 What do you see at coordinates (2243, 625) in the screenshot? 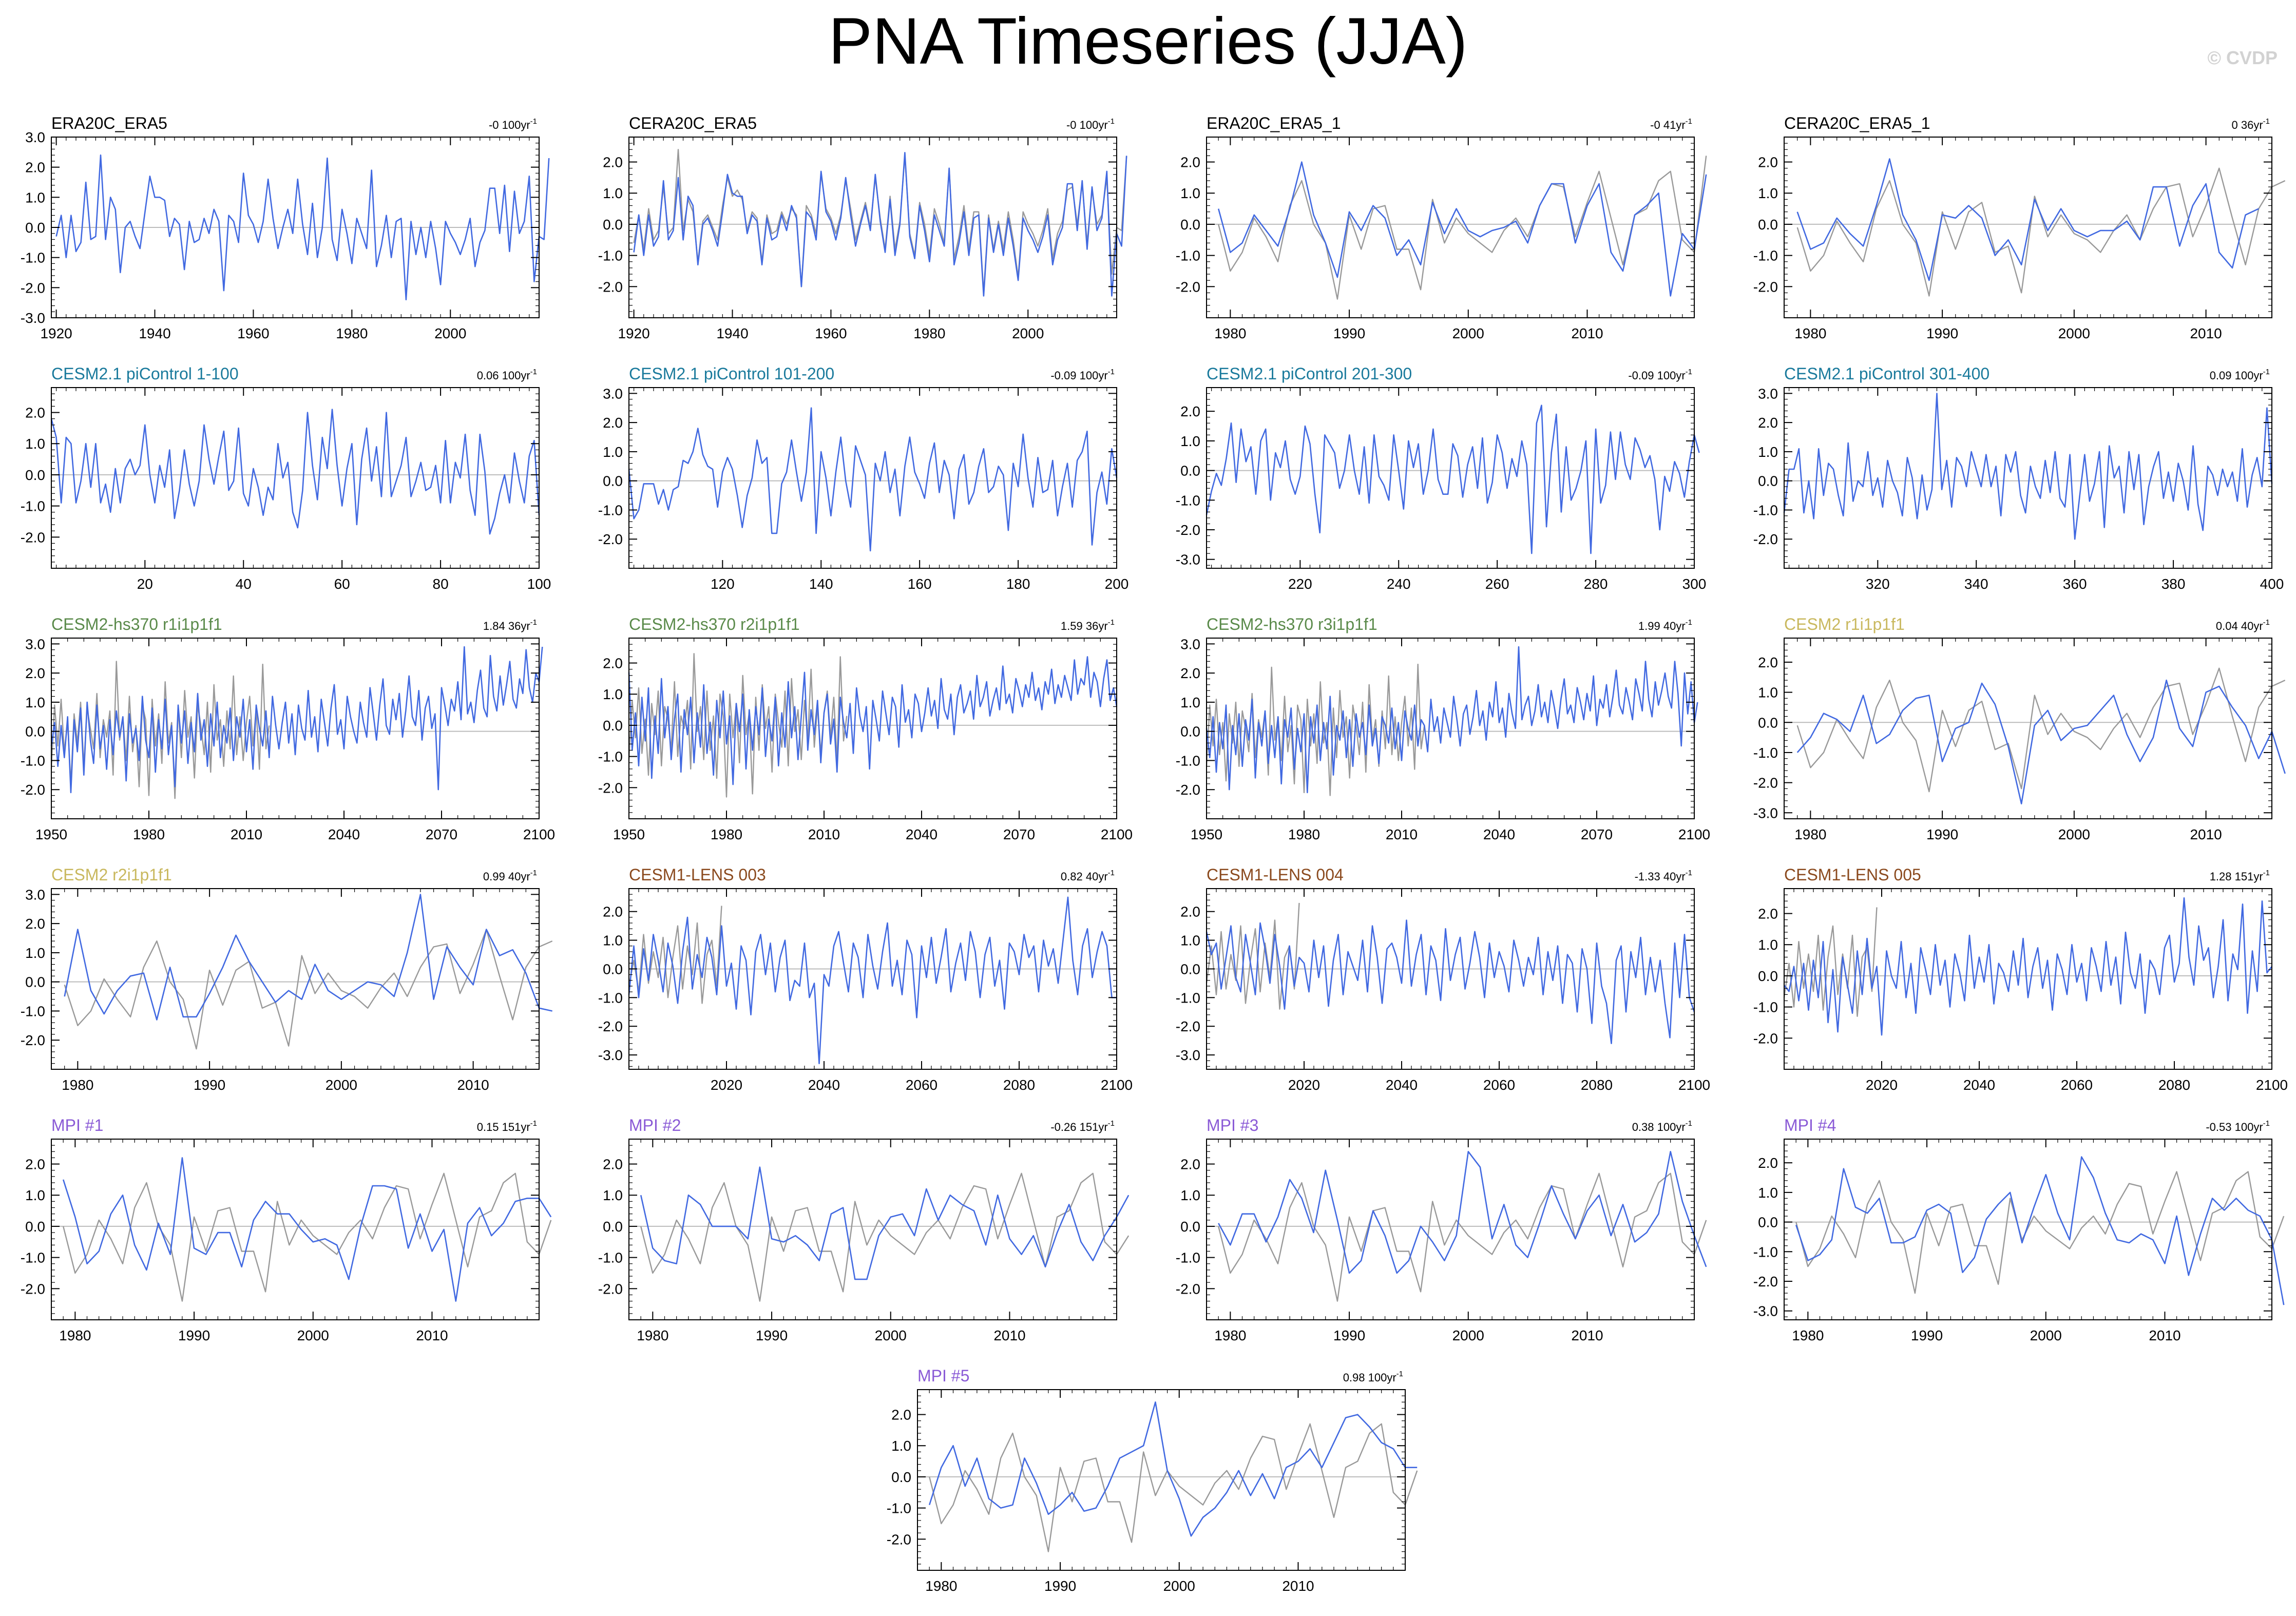
I see `trend-label: 0.04 40yr-1` at bounding box center [2243, 625].